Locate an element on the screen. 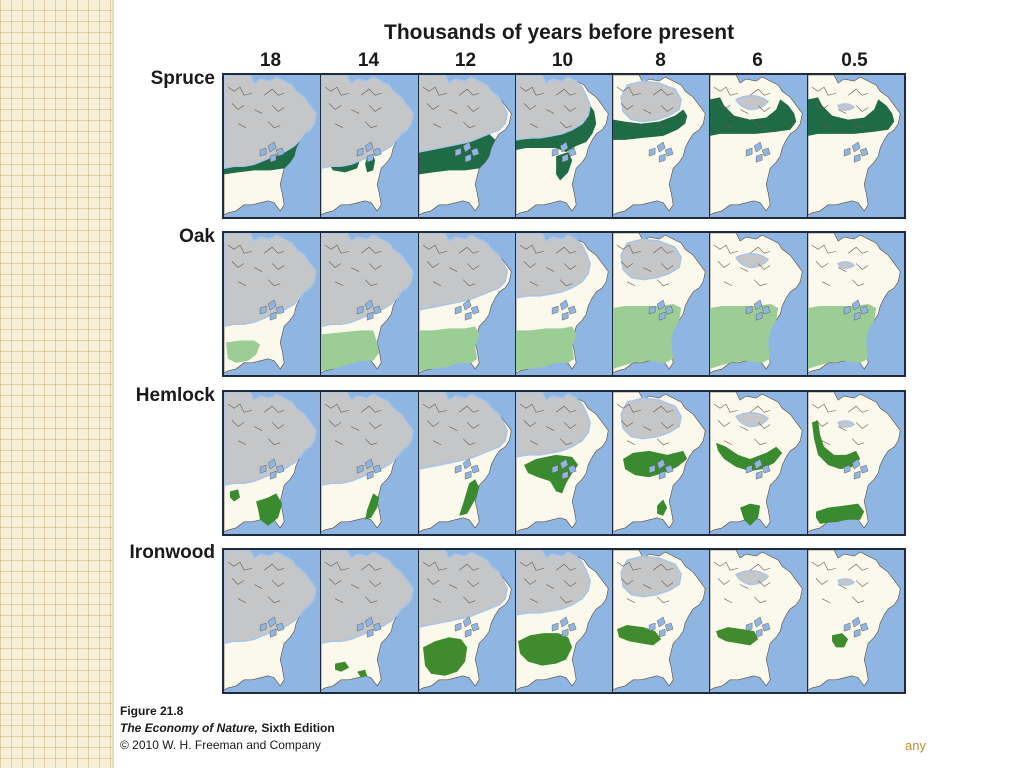 Image resolution: width=1024 pixels, height=768 pixels. copyright-line: © 2010 W. H. Freeman and Company is located at coordinates (220, 745).